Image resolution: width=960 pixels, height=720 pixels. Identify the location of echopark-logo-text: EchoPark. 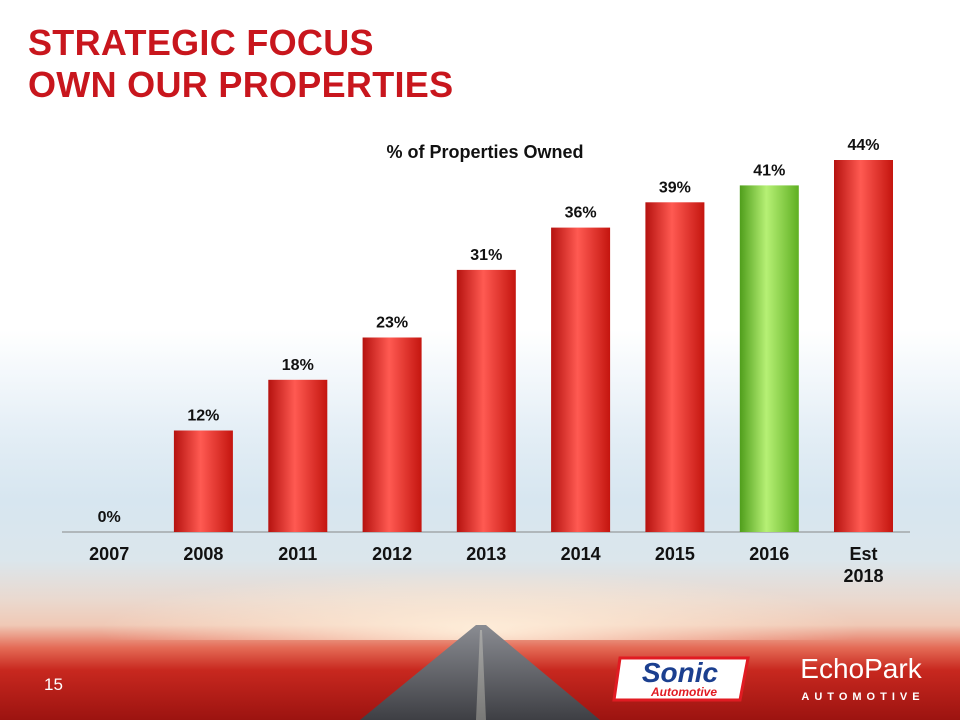
(861, 668).